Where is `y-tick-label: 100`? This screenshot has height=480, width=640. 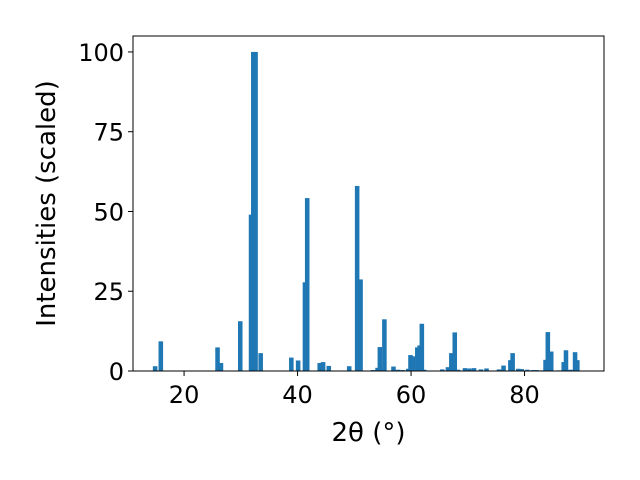 y-tick-label: 100 is located at coordinates (101, 53).